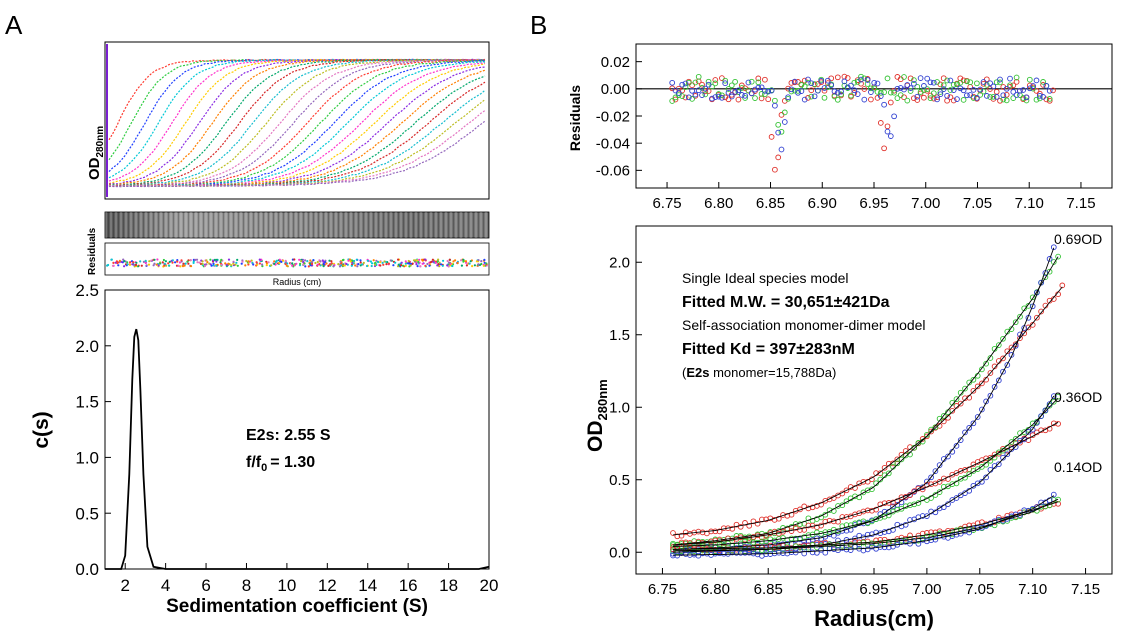  Describe the element at coordinates (489, 585) in the screenshot. I see `panel-a-cs-xtick-label: 20` at that location.